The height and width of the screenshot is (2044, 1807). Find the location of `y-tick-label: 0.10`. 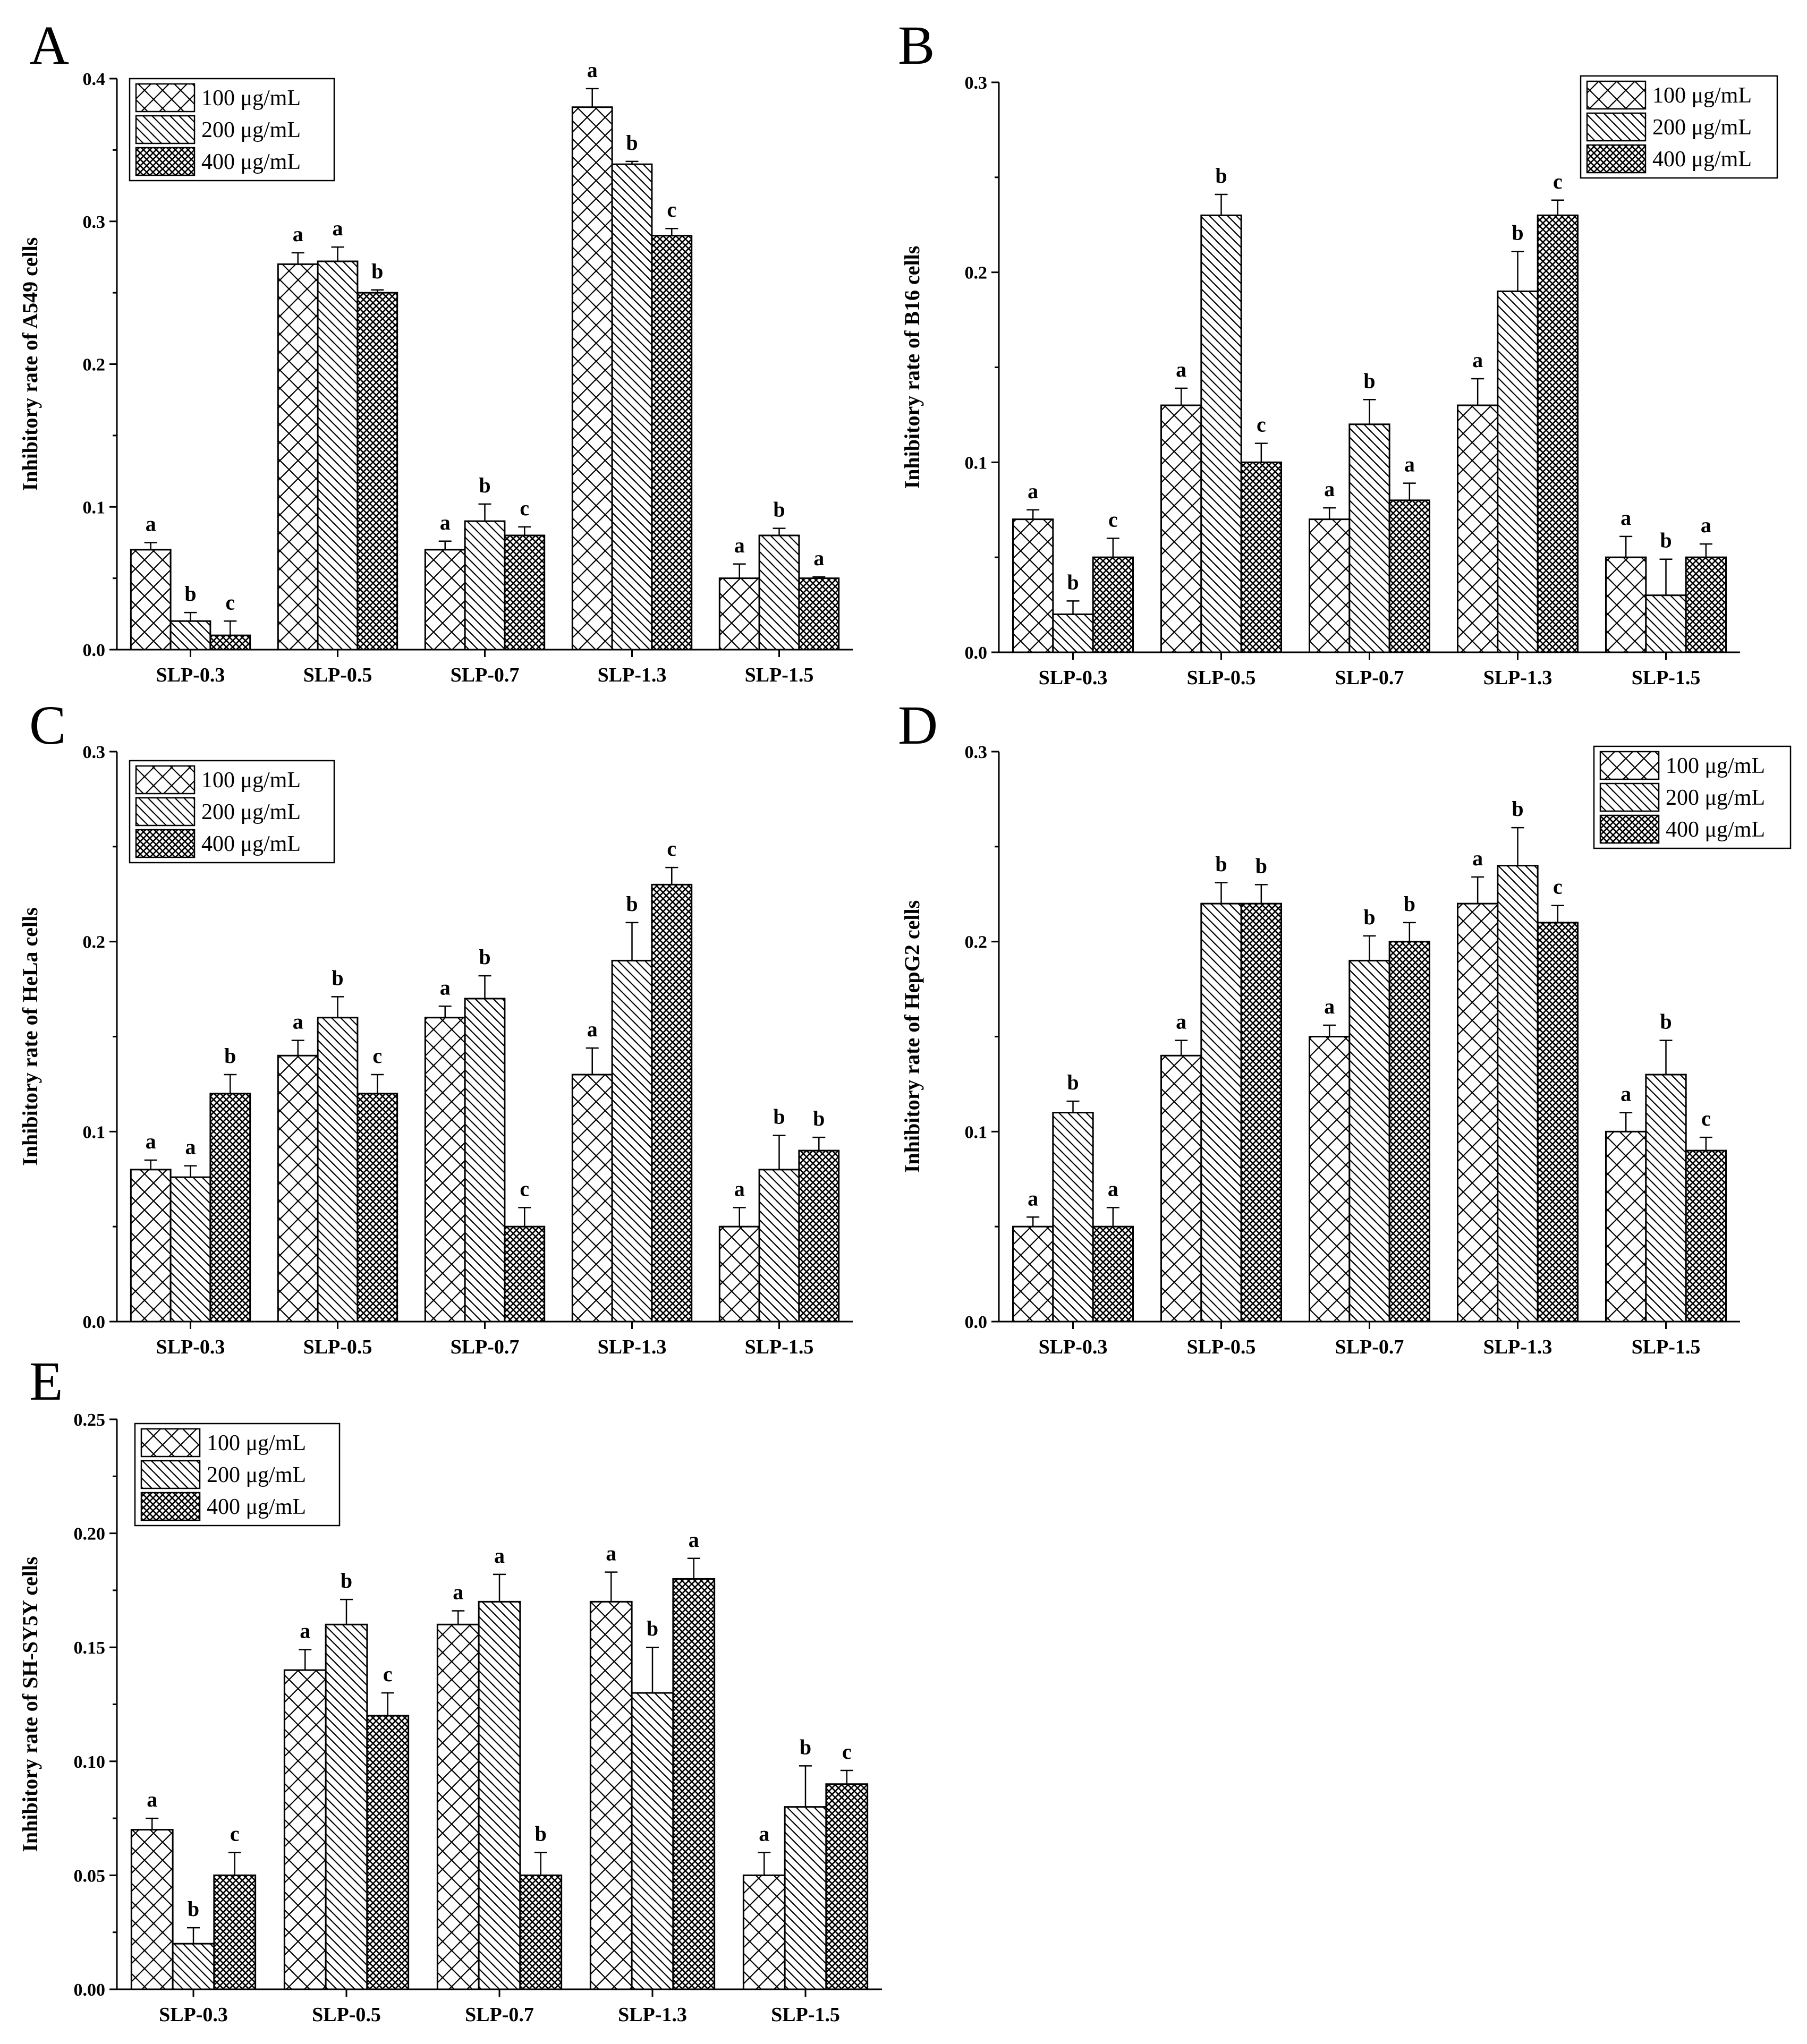

y-tick-label: 0.10 is located at coordinates (90, 1762).